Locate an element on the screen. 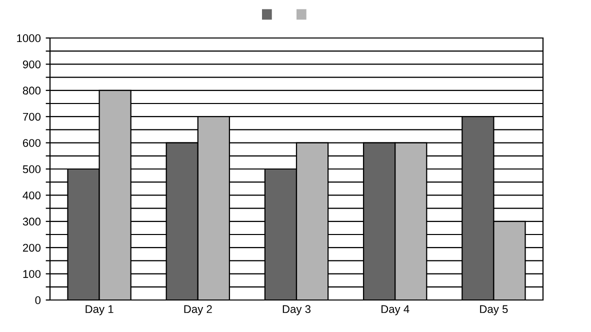 The image size is (591, 332). y-tick-label: 500 is located at coordinates (31, 169).